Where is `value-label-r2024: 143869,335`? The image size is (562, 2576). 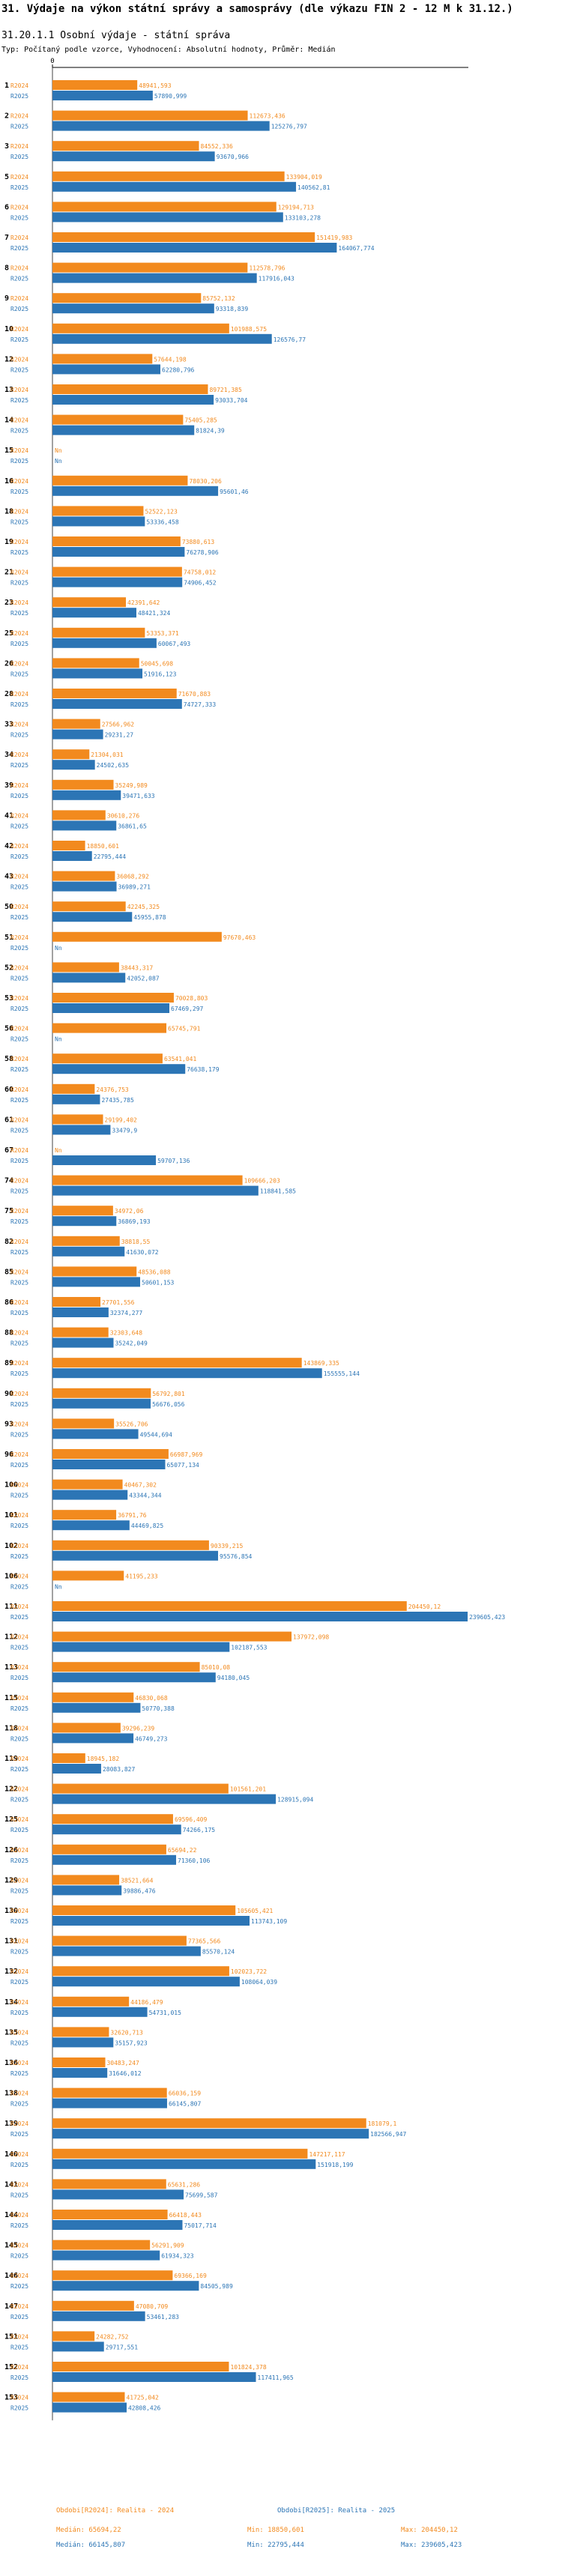 value-label-r2024: 143869,335 is located at coordinates (321, 1363).